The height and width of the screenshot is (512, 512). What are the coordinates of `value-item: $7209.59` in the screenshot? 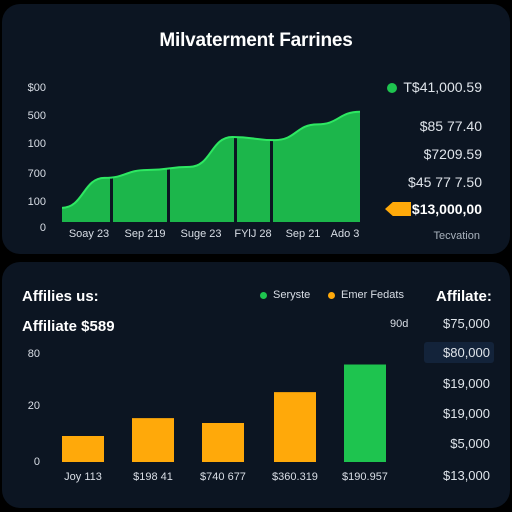 It's located at (452, 154).